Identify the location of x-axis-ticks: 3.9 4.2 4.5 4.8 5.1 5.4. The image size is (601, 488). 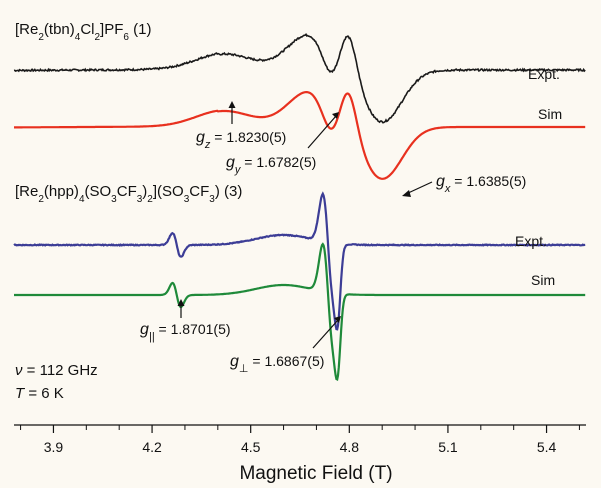
(300, 440).